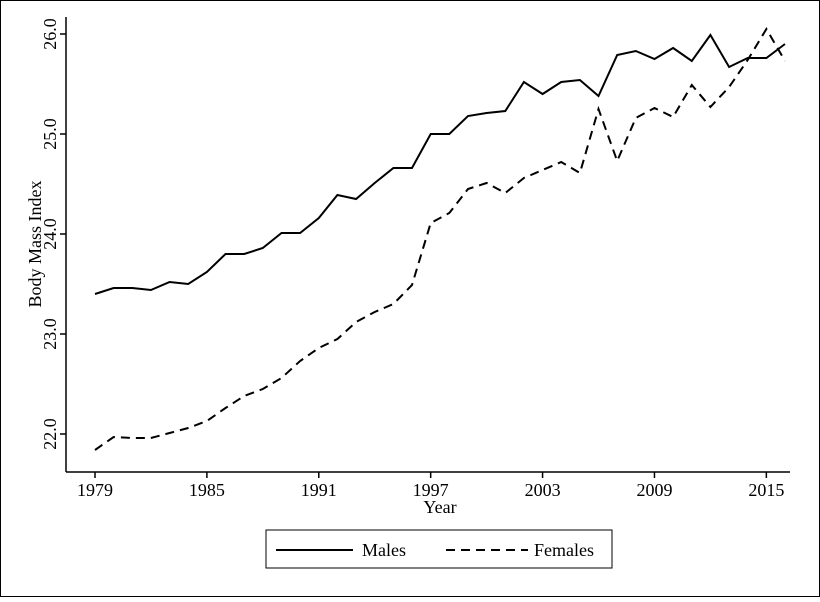 The height and width of the screenshot is (602, 820). Describe the element at coordinates (35, 244) in the screenshot. I see `y-axis-title: Body Mass Index` at that location.